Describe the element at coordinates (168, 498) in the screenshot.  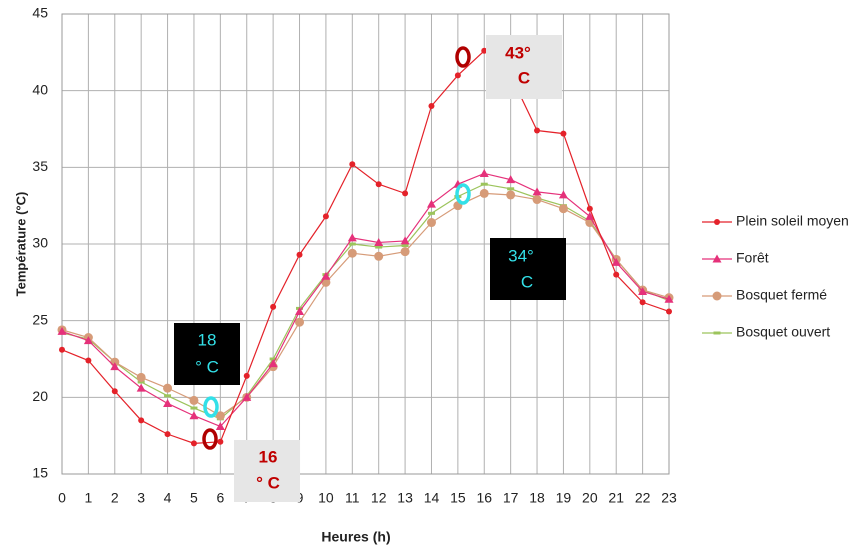
I see `x-tick-label: 4` at that location.